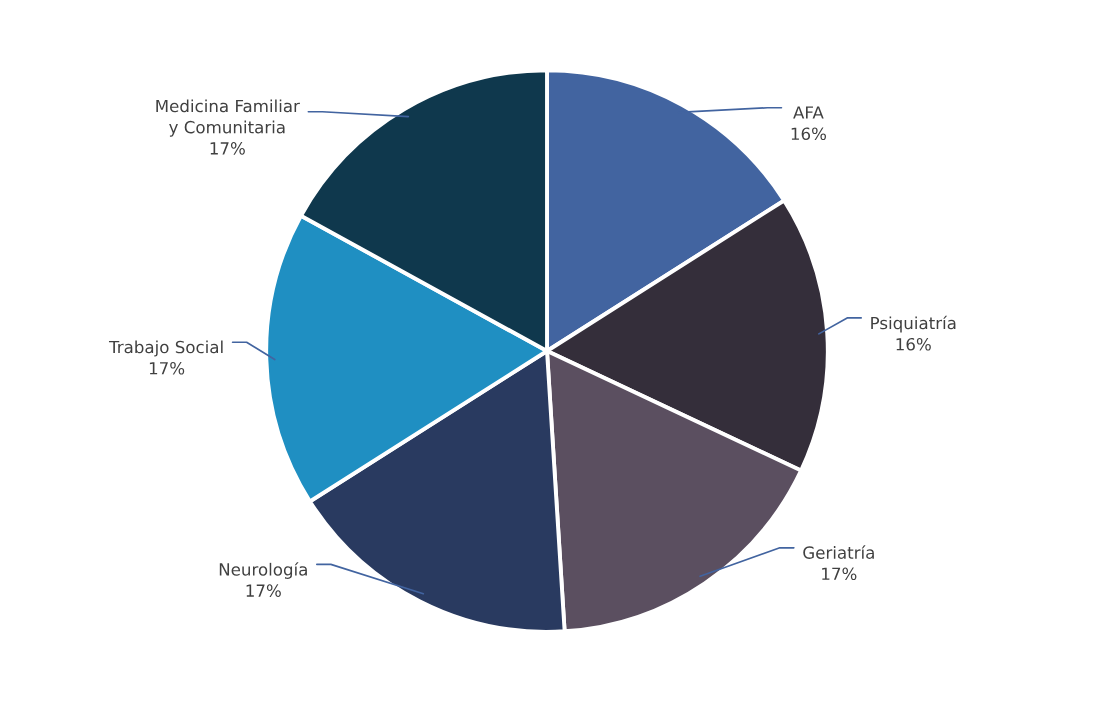 The height and width of the screenshot is (702, 1094). Describe the element at coordinates (838, 552) in the screenshot. I see `slice-label: Geriatría` at that location.